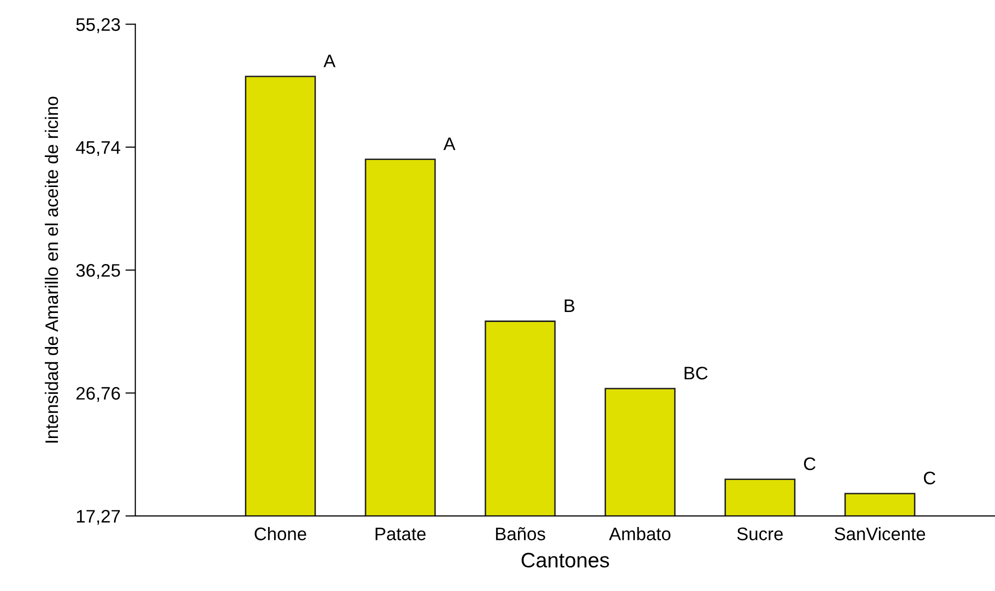  I want to click on x-tick-label: SanVicente, so click(880, 533).